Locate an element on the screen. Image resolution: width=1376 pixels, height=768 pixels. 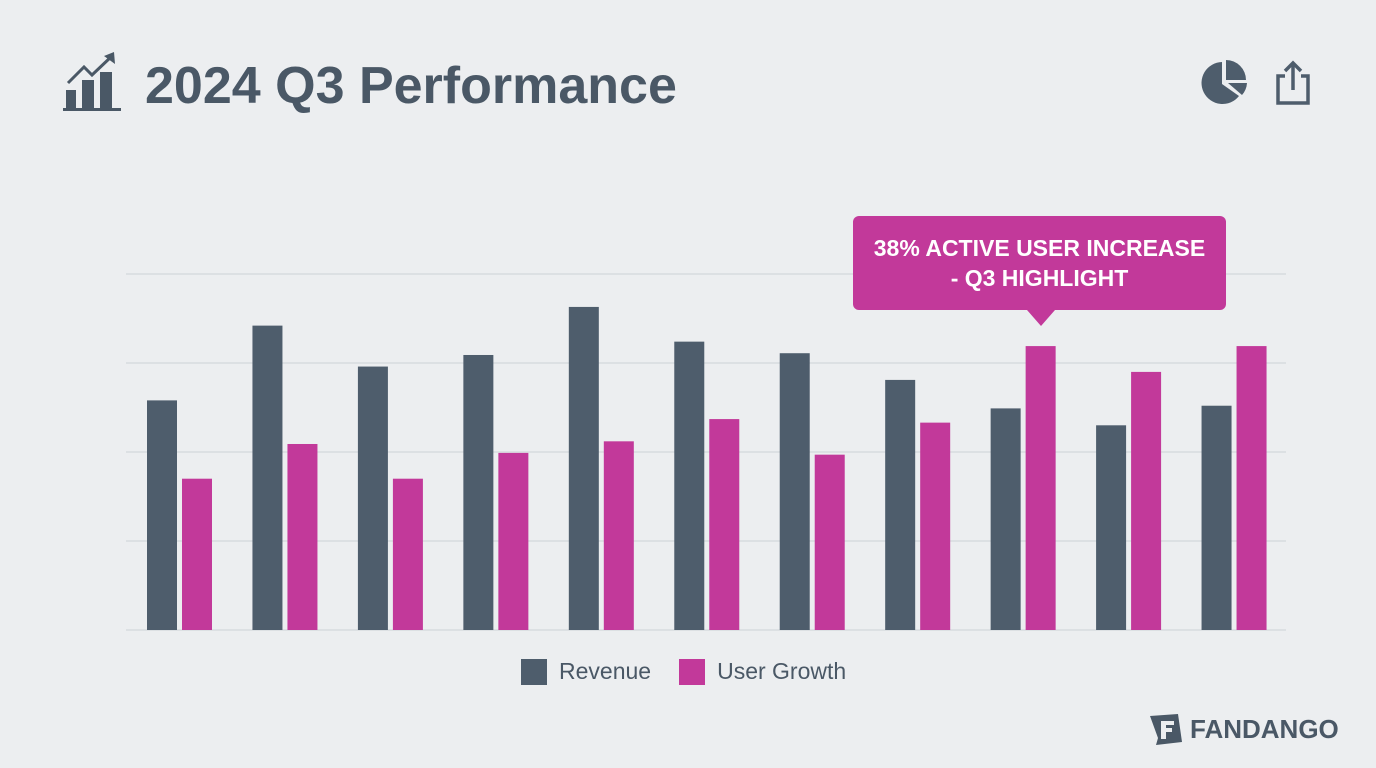
pie-chart-icon is located at coordinates (1225, 83).